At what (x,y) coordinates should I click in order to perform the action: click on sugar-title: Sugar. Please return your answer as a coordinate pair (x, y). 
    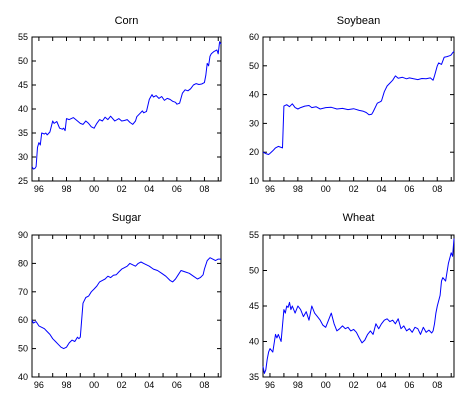
    Looking at the image, I should click on (127, 218).